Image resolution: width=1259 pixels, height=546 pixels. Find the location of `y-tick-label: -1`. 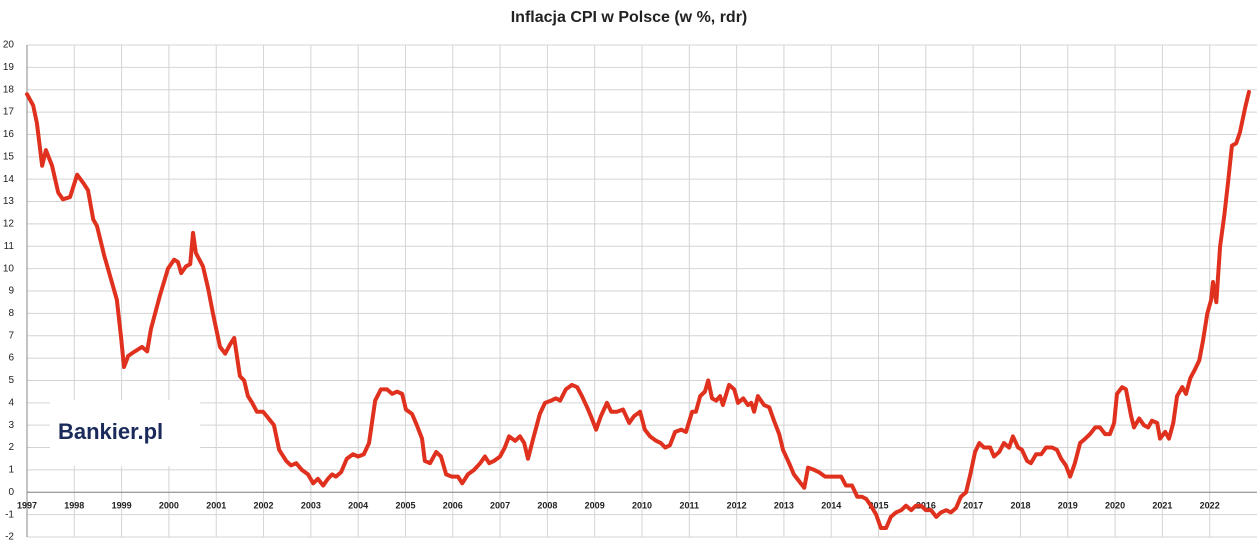

y-tick-label: -1 is located at coordinates (9, 514).